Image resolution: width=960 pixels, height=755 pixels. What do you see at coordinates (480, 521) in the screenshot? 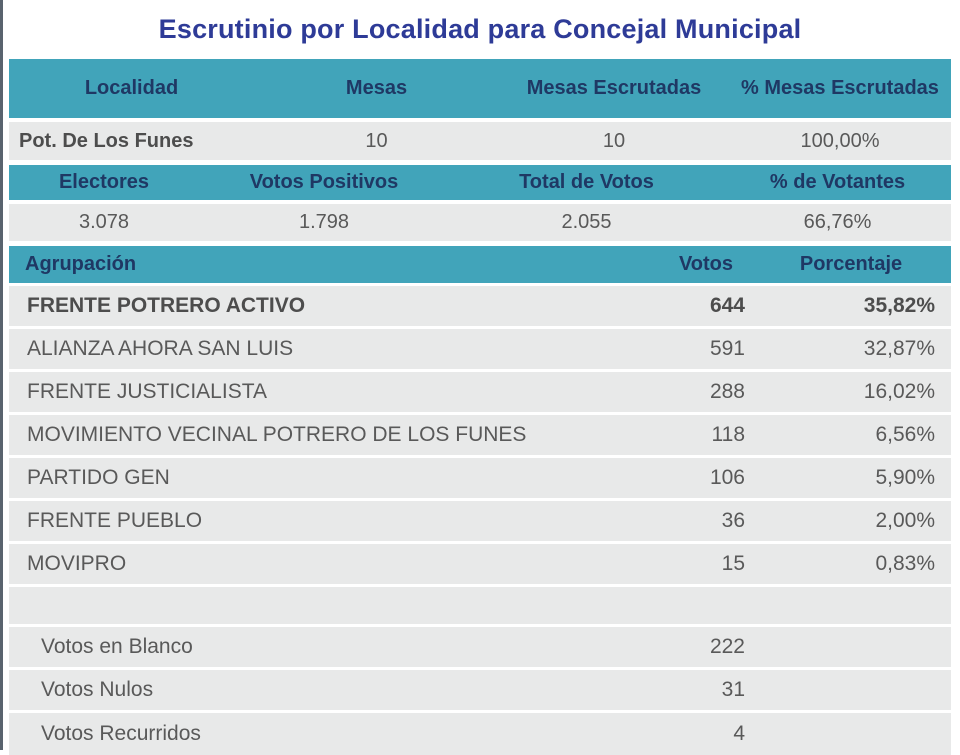
I see `party-row: FRENTE PUEBLO 36 2,00%` at bounding box center [480, 521].